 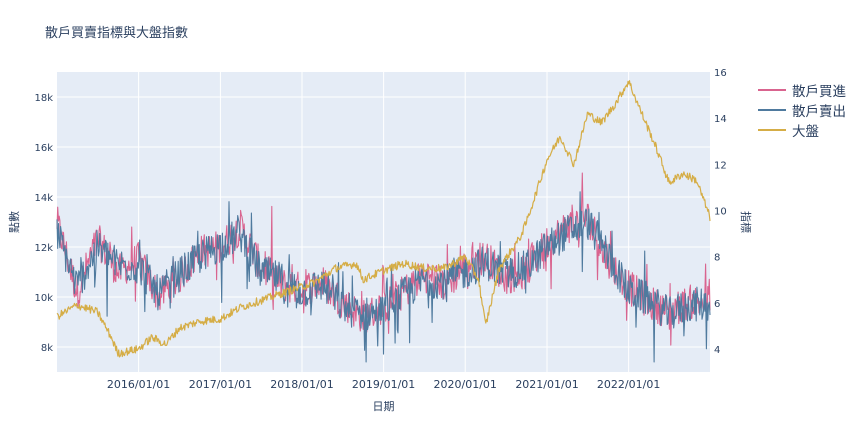 What do you see at coordinates (220, 384) in the screenshot?
I see `x-tick-label: 2017/01/01` at bounding box center [220, 384].